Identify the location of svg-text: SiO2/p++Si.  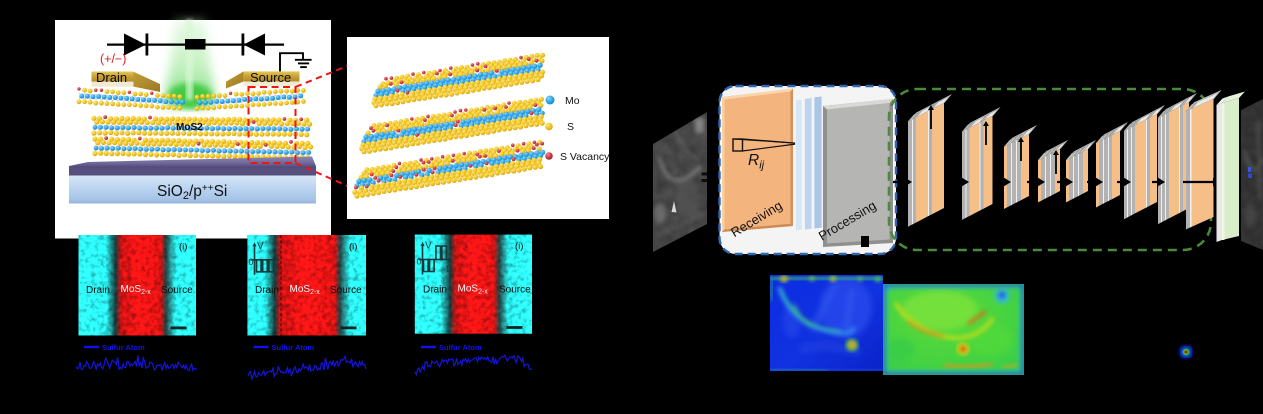
(192, 192).